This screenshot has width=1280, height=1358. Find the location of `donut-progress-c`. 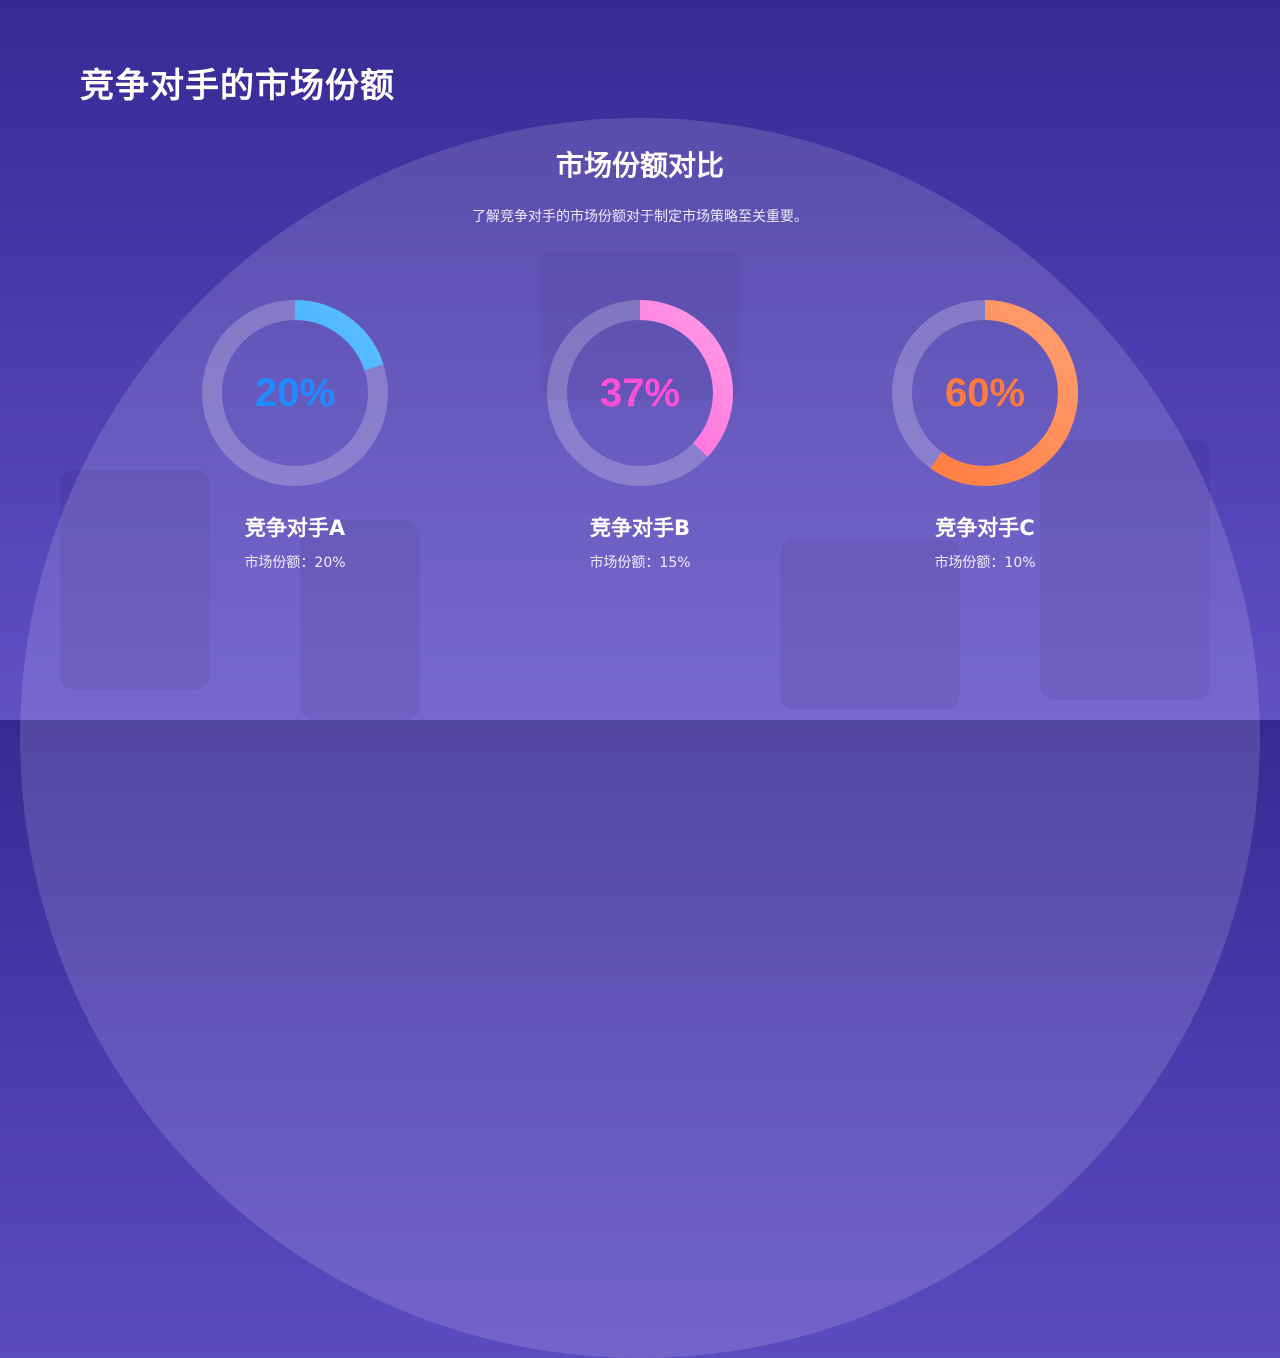

donut-progress-c is located at coordinates (985, 393).